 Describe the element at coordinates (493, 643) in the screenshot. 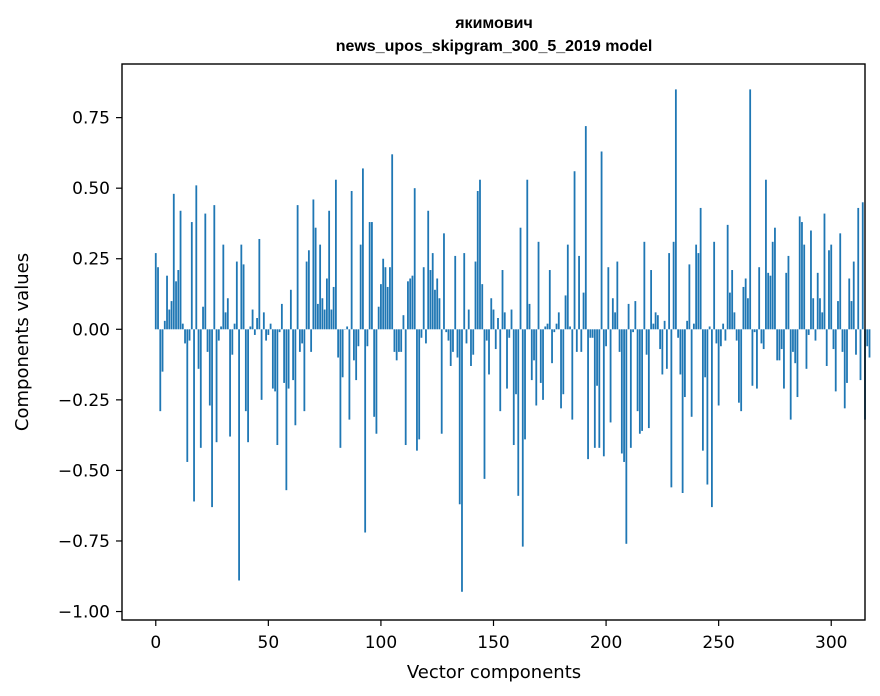

I see `x-tick-label: 150` at that location.